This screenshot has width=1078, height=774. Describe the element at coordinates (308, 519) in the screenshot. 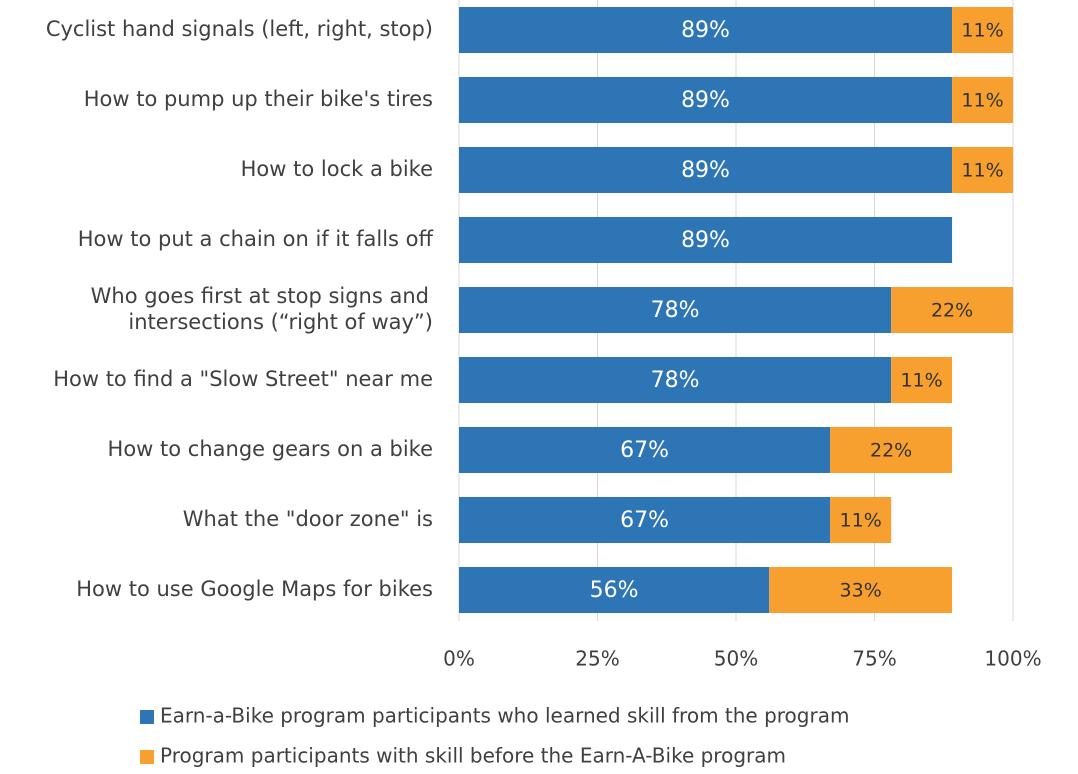

I see `y-tick-label: What the "door zone" is` at that location.